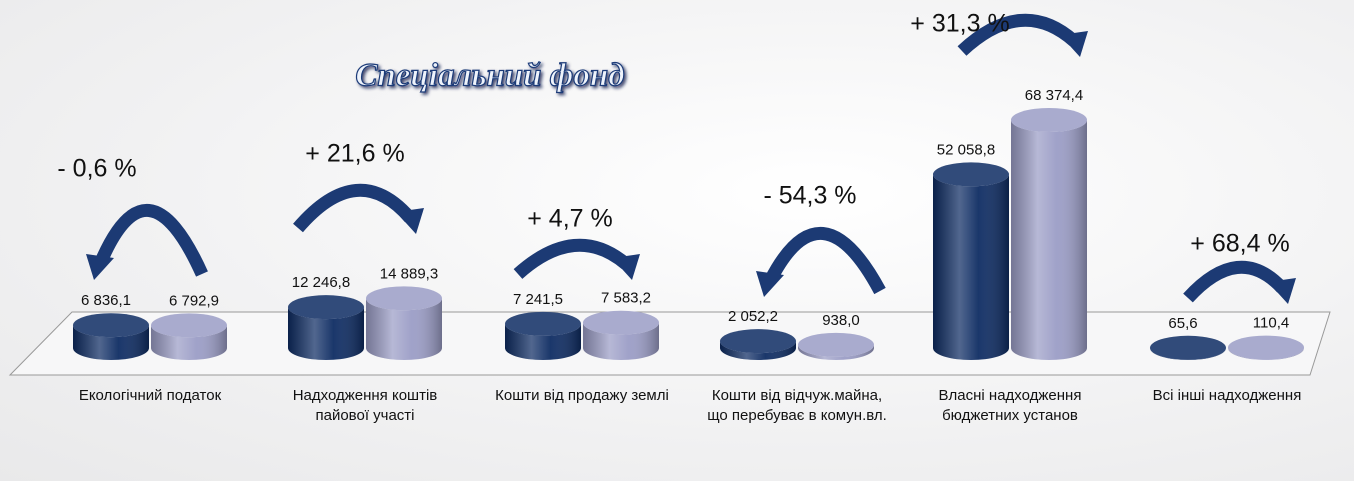 This screenshot has height=481, width=1354. Describe the element at coordinates (1054, 95) in the screenshot. I see `value-label: 68 374,4` at that location.